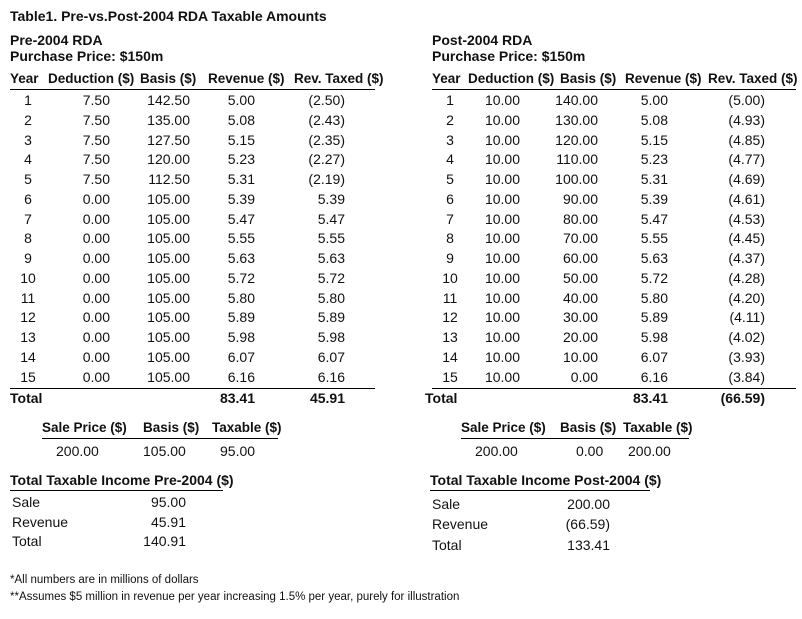  I want to click on post-row: 7 10.00 80.00 5.47 (4.53), so click(401, 221).